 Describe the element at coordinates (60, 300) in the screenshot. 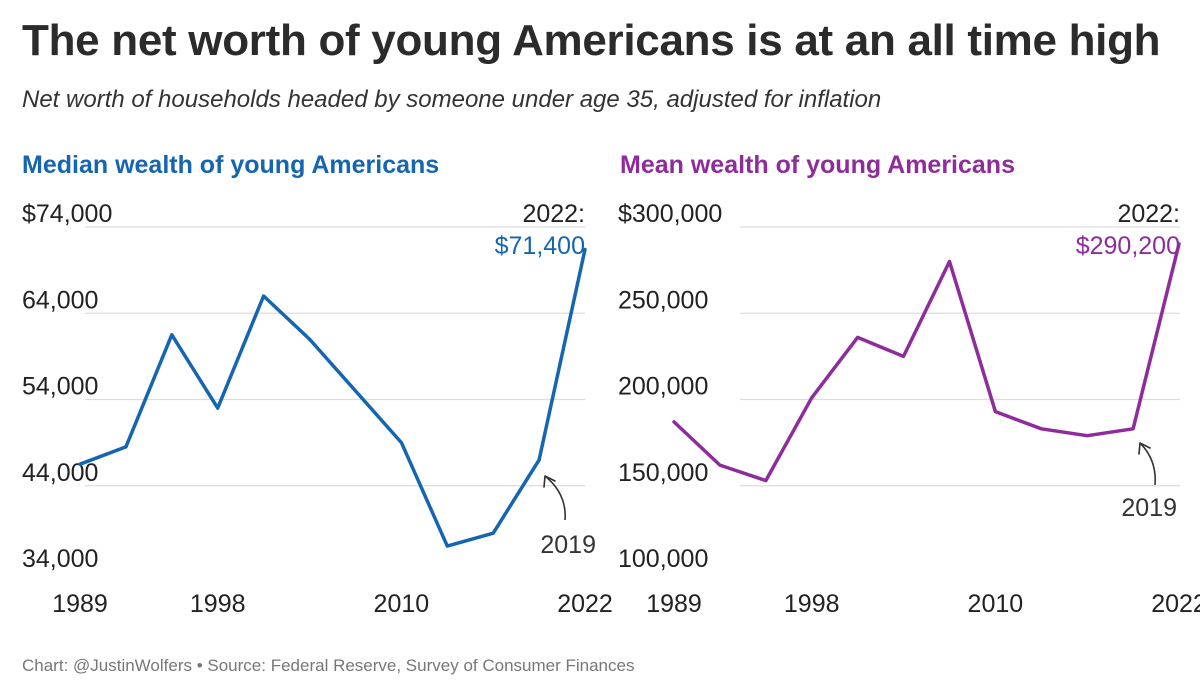

I see `y-tick-label: 64,000` at that location.